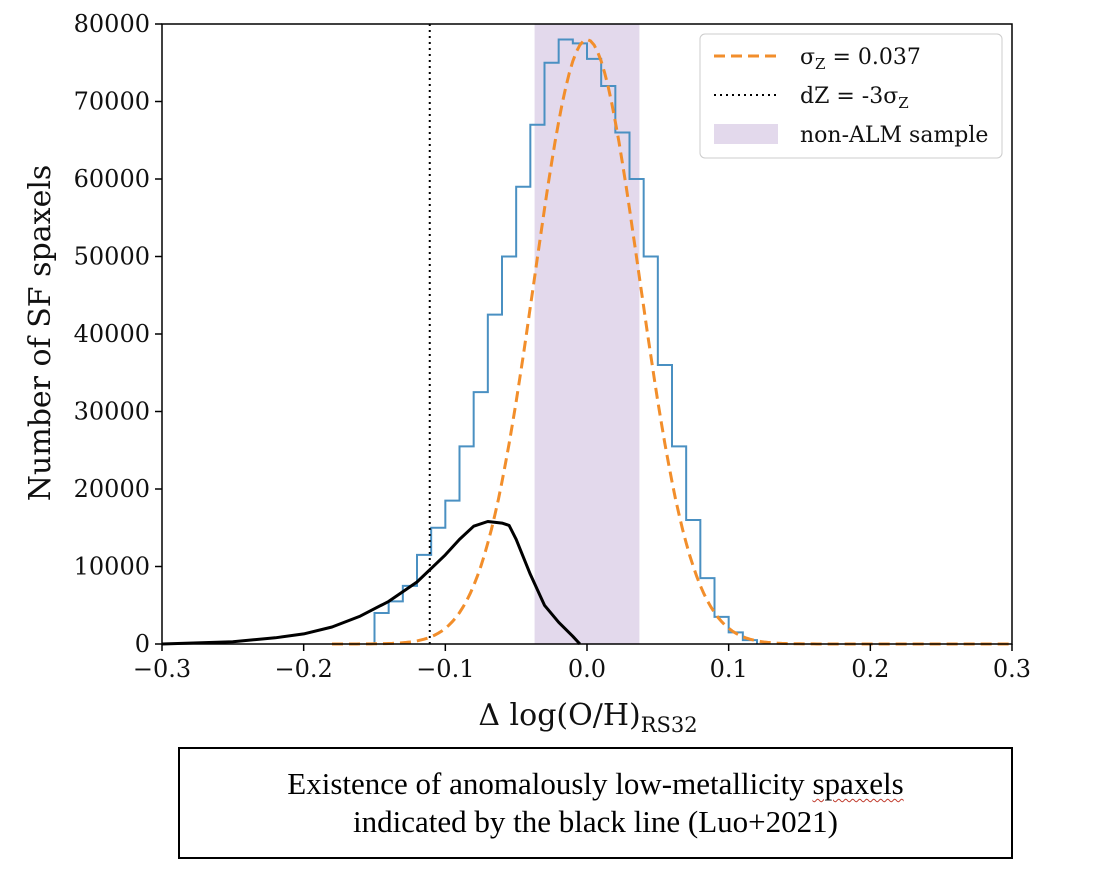  What do you see at coordinates (1012, 669) in the screenshot?
I see `x-tick-label: 0.3` at bounding box center [1012, 669].